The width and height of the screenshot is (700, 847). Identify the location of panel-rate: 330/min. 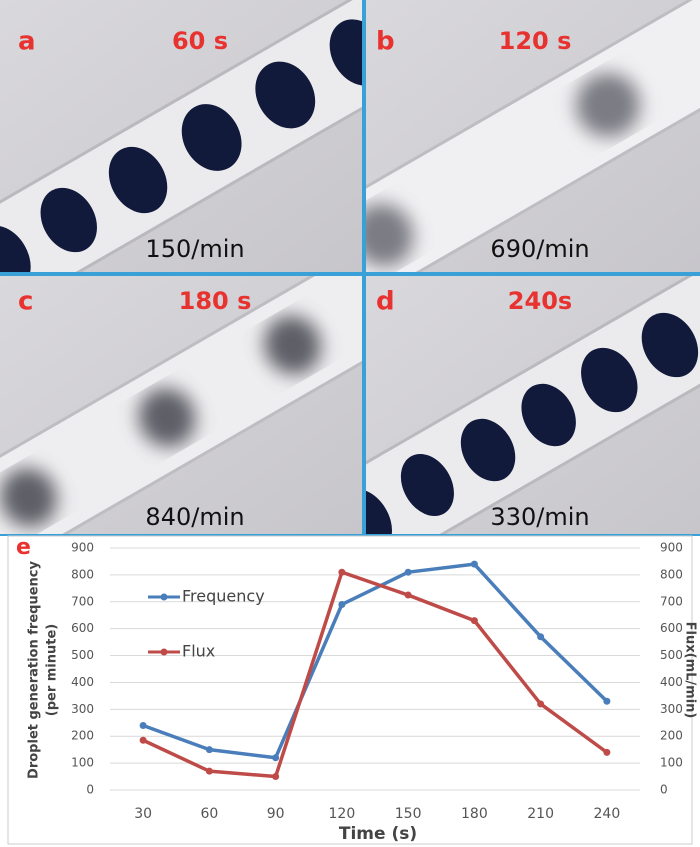
(539, 517).